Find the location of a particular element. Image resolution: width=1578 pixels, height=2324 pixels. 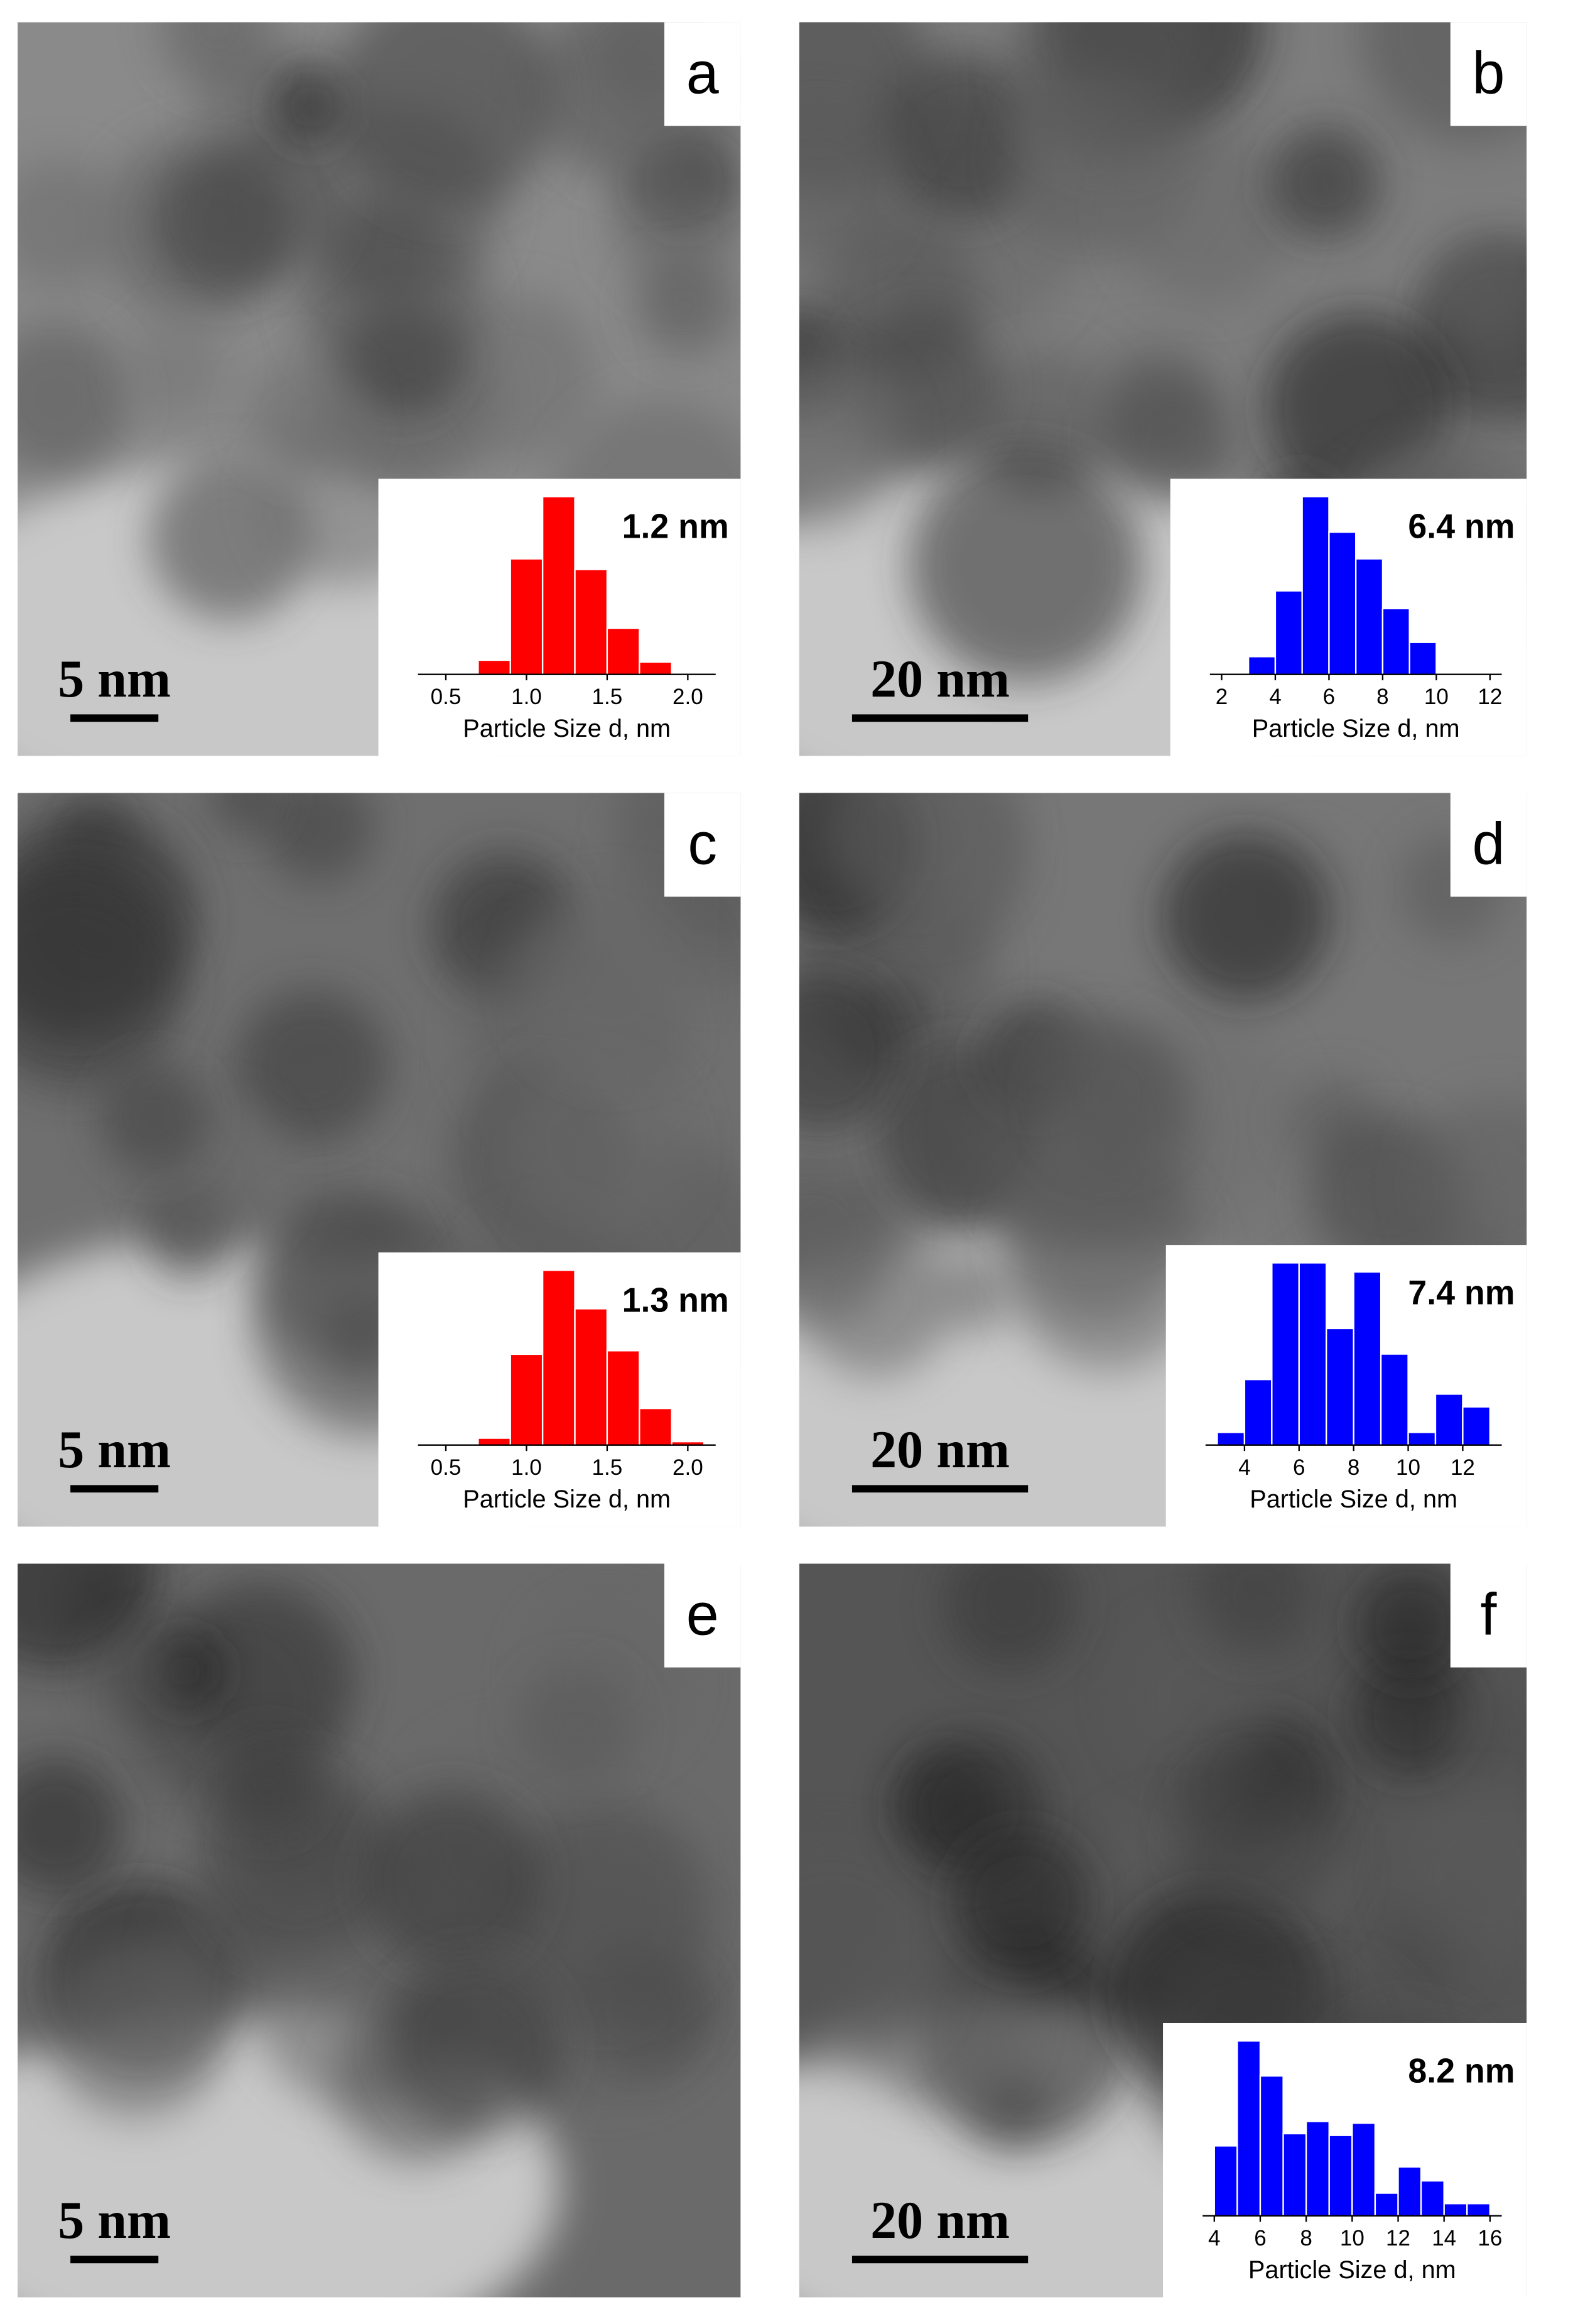

x-tick-label: 2 is located at coordinates (1222, 697).